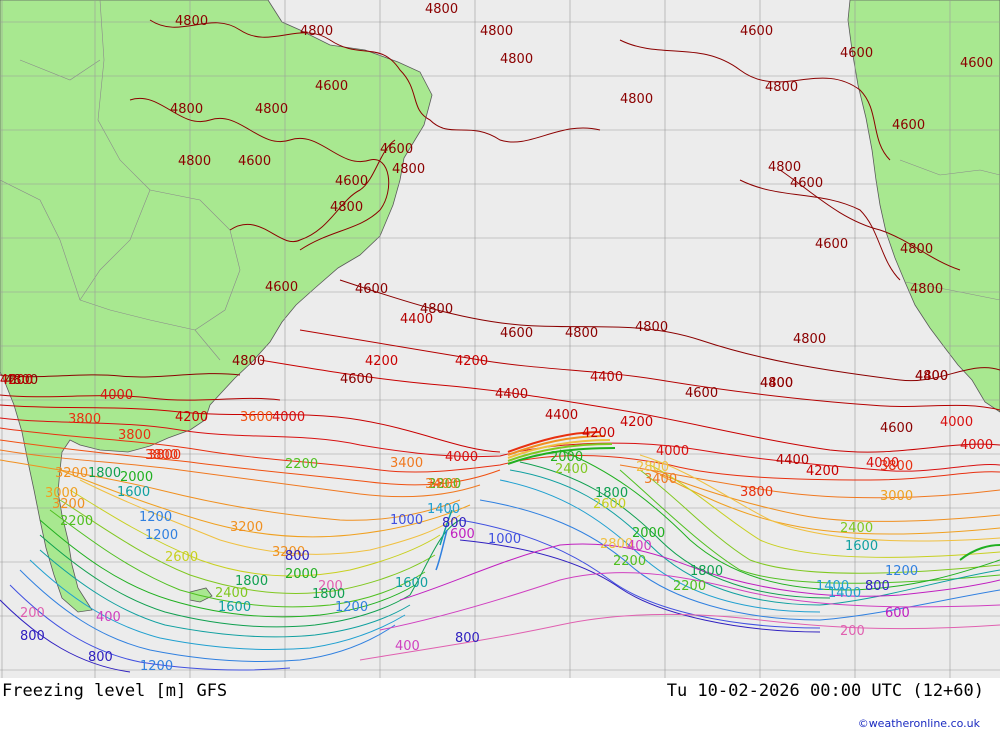  Describe the element at coordinates (699, 572) in the screenshot. I see `contour-600-a` at that location.